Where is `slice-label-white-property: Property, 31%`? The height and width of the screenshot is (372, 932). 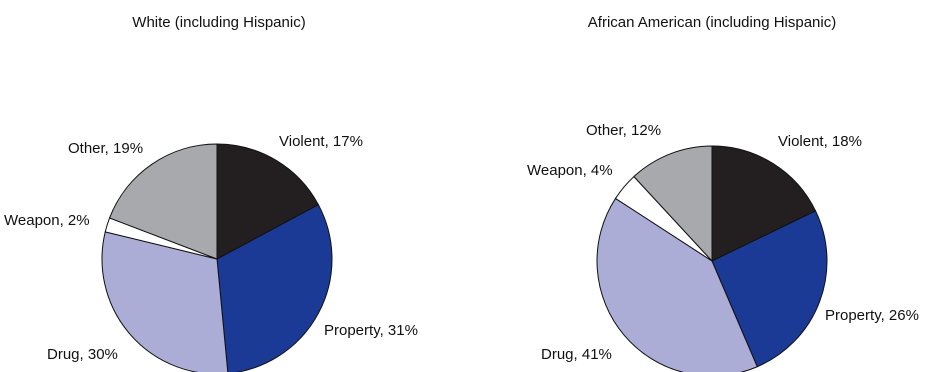
slice-label-white-property: Property, 31% is located at coordinates (371, 330).